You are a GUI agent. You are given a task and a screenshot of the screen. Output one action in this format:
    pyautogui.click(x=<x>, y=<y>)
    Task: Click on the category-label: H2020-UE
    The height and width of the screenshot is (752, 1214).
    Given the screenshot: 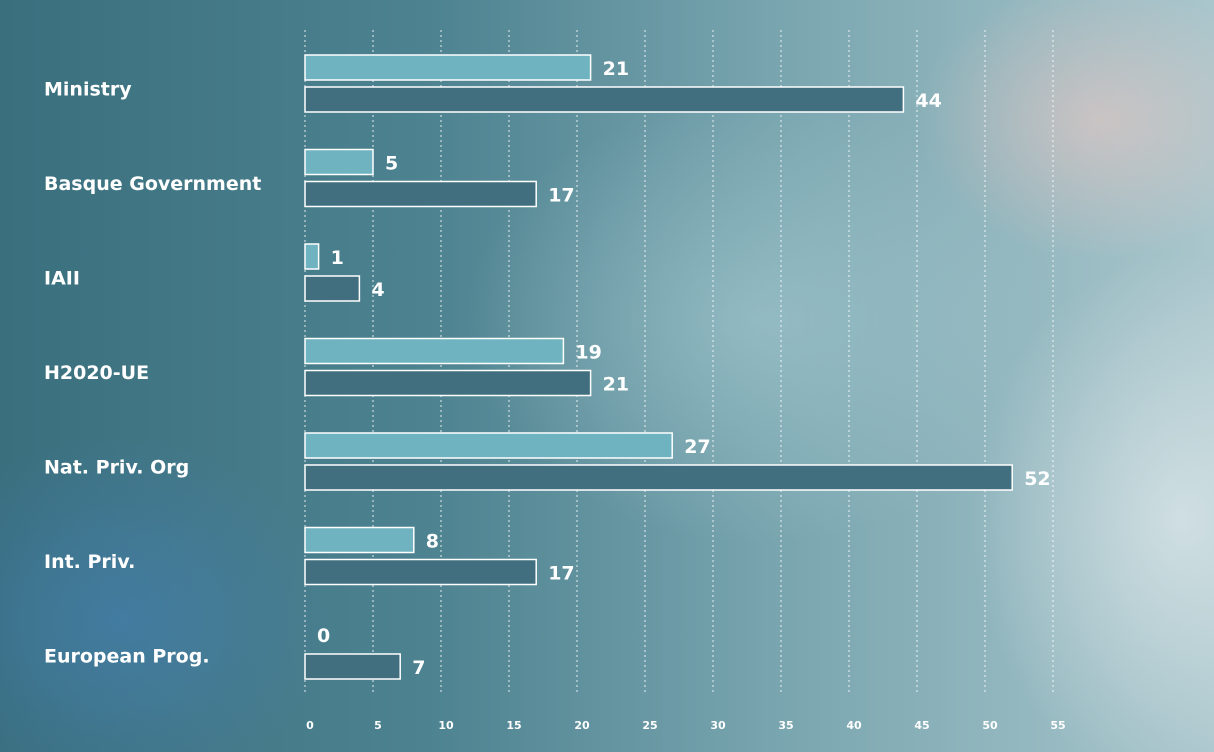 What is the action you would take?
    pyautogui.click(x=96, y=373)
    